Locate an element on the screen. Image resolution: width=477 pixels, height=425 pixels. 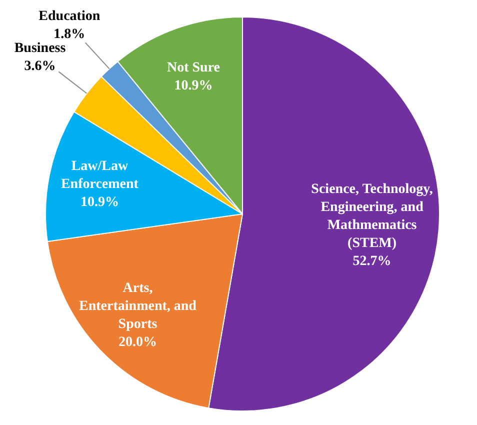
slice-label: Law/Law Enforcement is located at coordinates (99, 175).